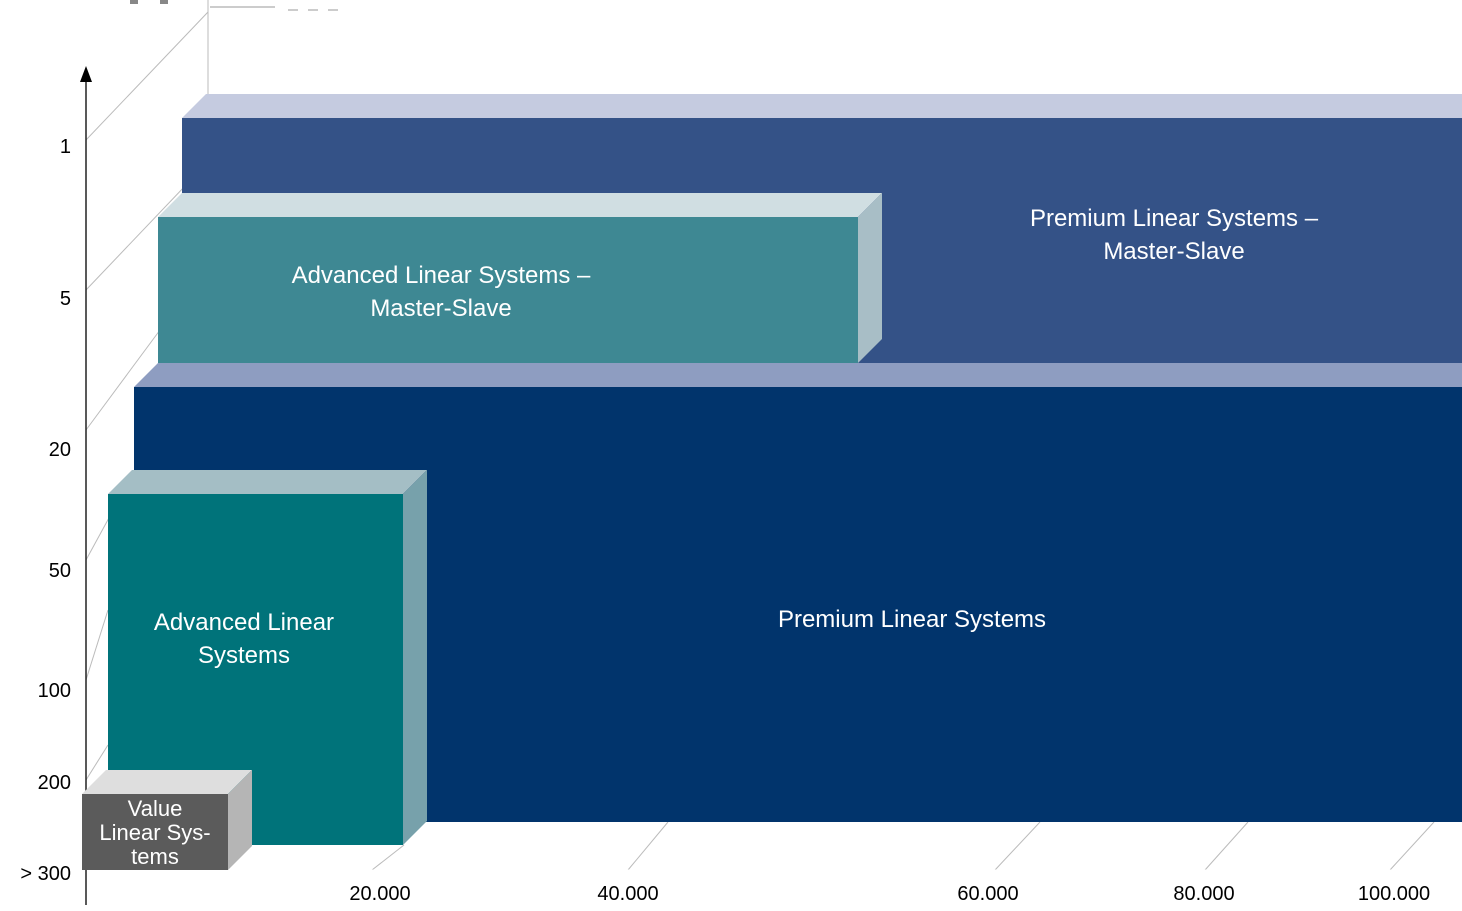 The image size is (1462, 911). Describe the element at coordinates (379, 894) in the screenshot. I see `x-tick-label: 20.000` at that location.